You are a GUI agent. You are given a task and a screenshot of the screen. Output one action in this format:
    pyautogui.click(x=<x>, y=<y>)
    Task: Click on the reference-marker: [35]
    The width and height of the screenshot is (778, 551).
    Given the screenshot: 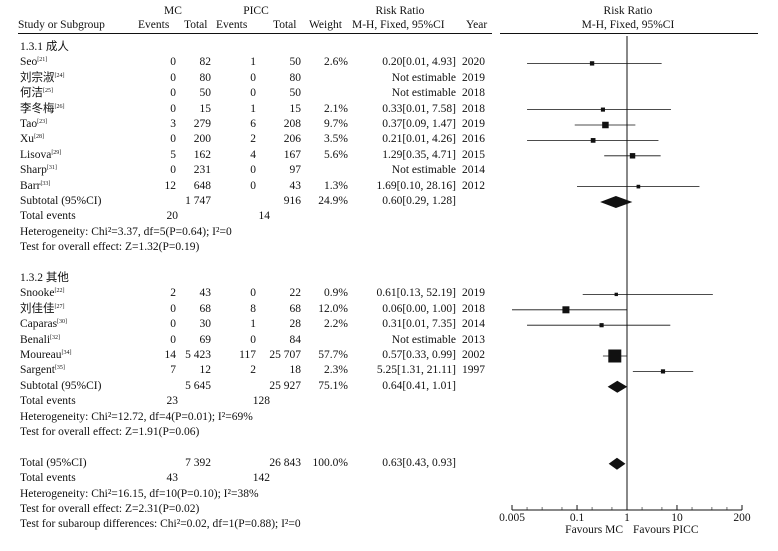 What is the action you would take?
    pyautogui.click(x=59, y=368)
    